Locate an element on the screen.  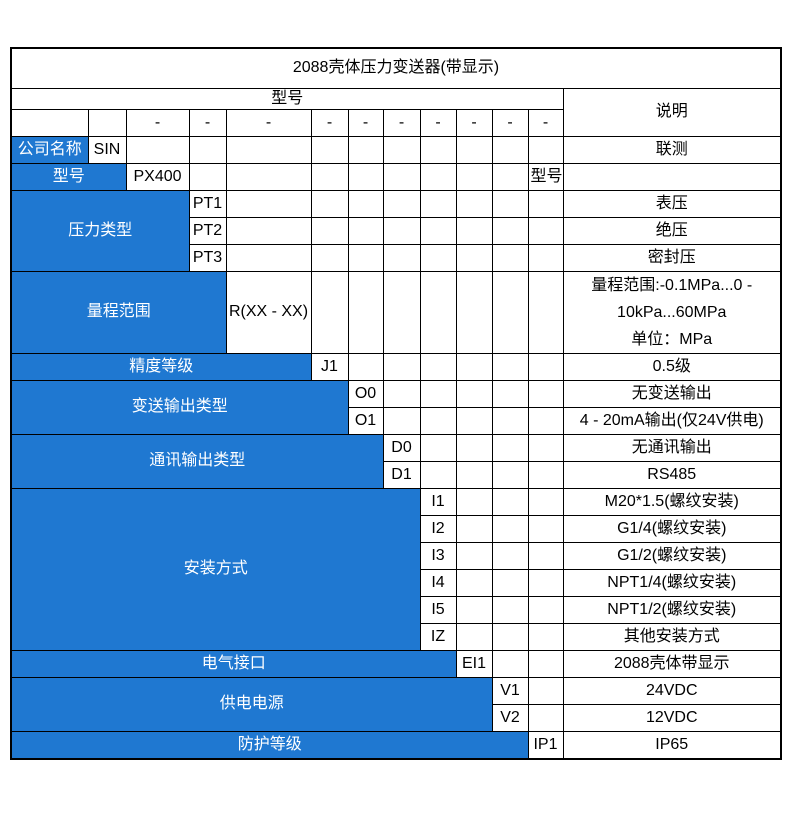
option-code: I3 is located at coordinates (438, 556).